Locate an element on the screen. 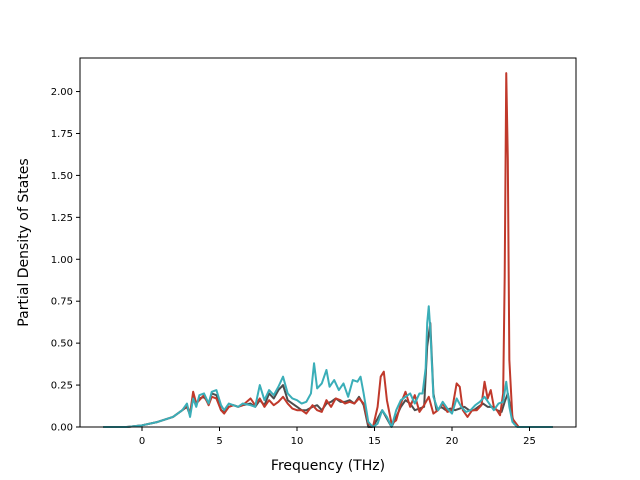  y-tick-label: 1.75 is located at coordinates (62, 134).